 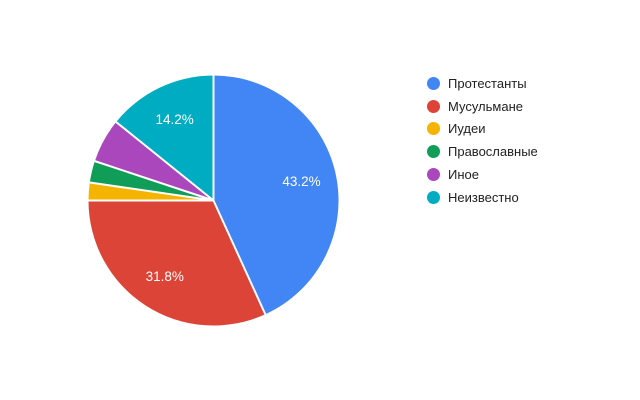 What do you see at coordinates (485, 106) in the screenshot?
I see `legend-label: Мусульмане` at bounding box center [485, 106].